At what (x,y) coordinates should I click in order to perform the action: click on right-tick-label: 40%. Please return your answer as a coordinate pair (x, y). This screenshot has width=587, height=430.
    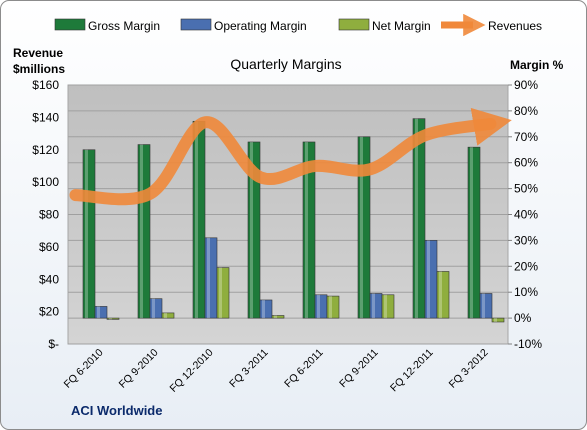
    Looking at the image, I should click on (526, 215).